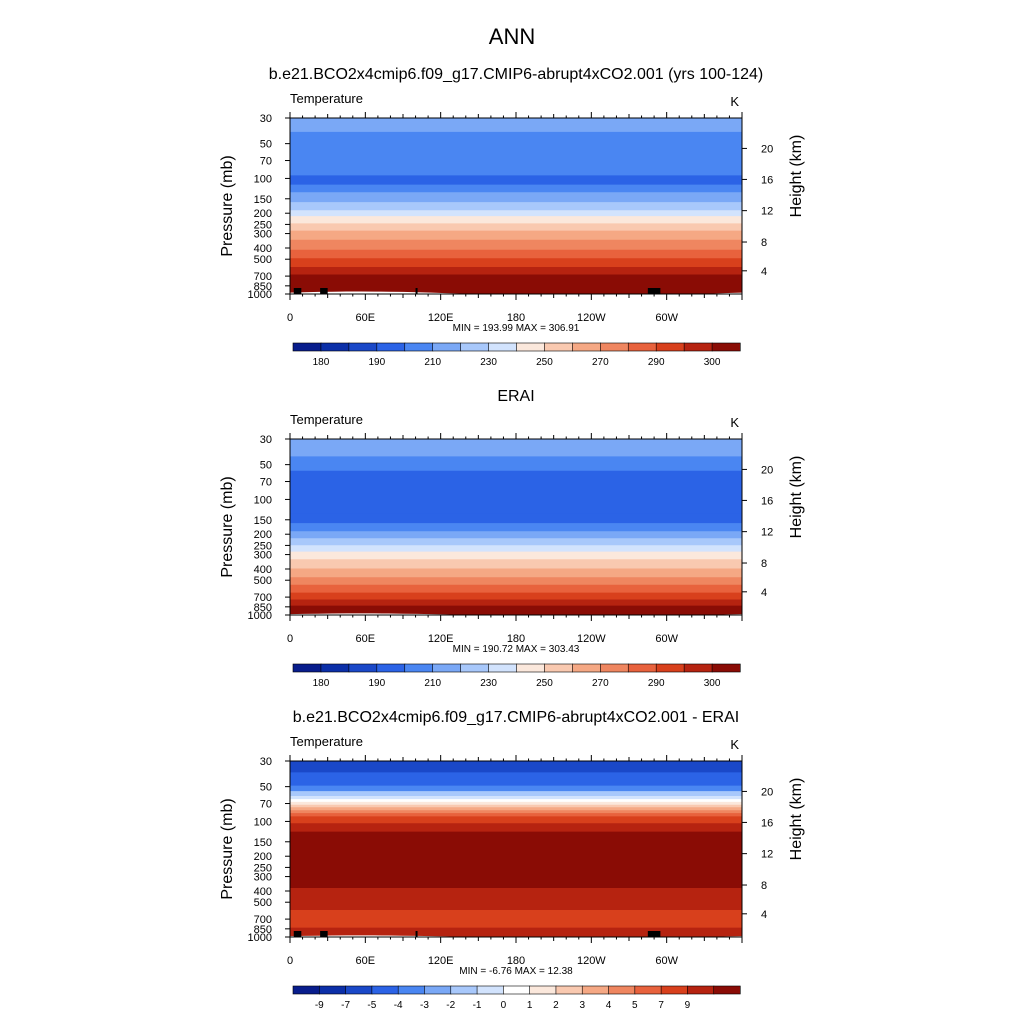 This screenshot has height=1029, width=1024. What do you see at coordinates (398, 1005) in the screenshot?
I see `colorbar-label: -4` at bounding box center [398, 1005].